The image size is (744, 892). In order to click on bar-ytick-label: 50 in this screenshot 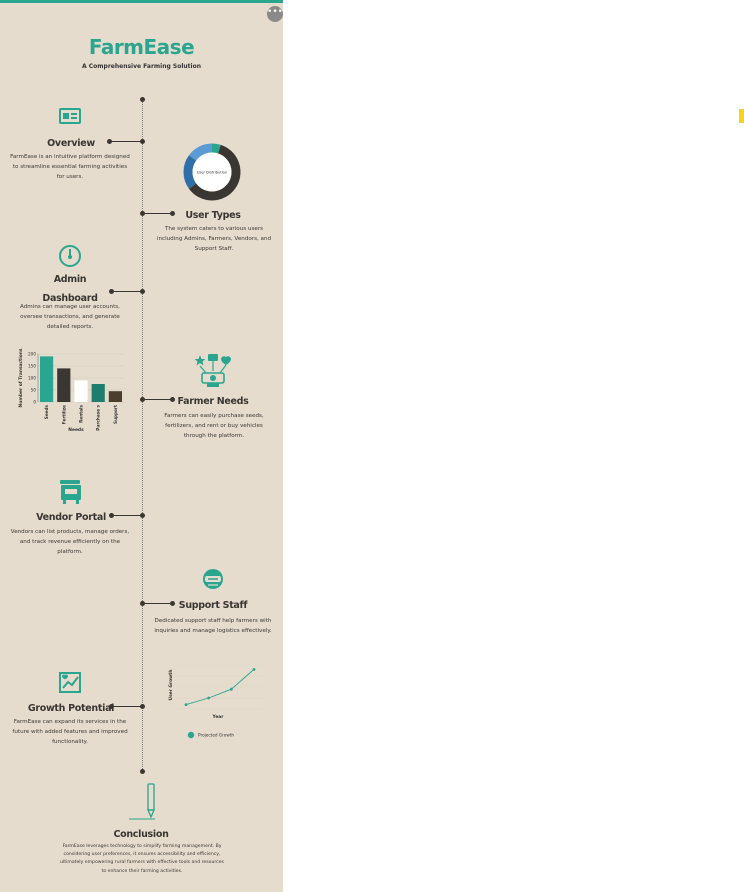, I will do `click(34, 390)`.